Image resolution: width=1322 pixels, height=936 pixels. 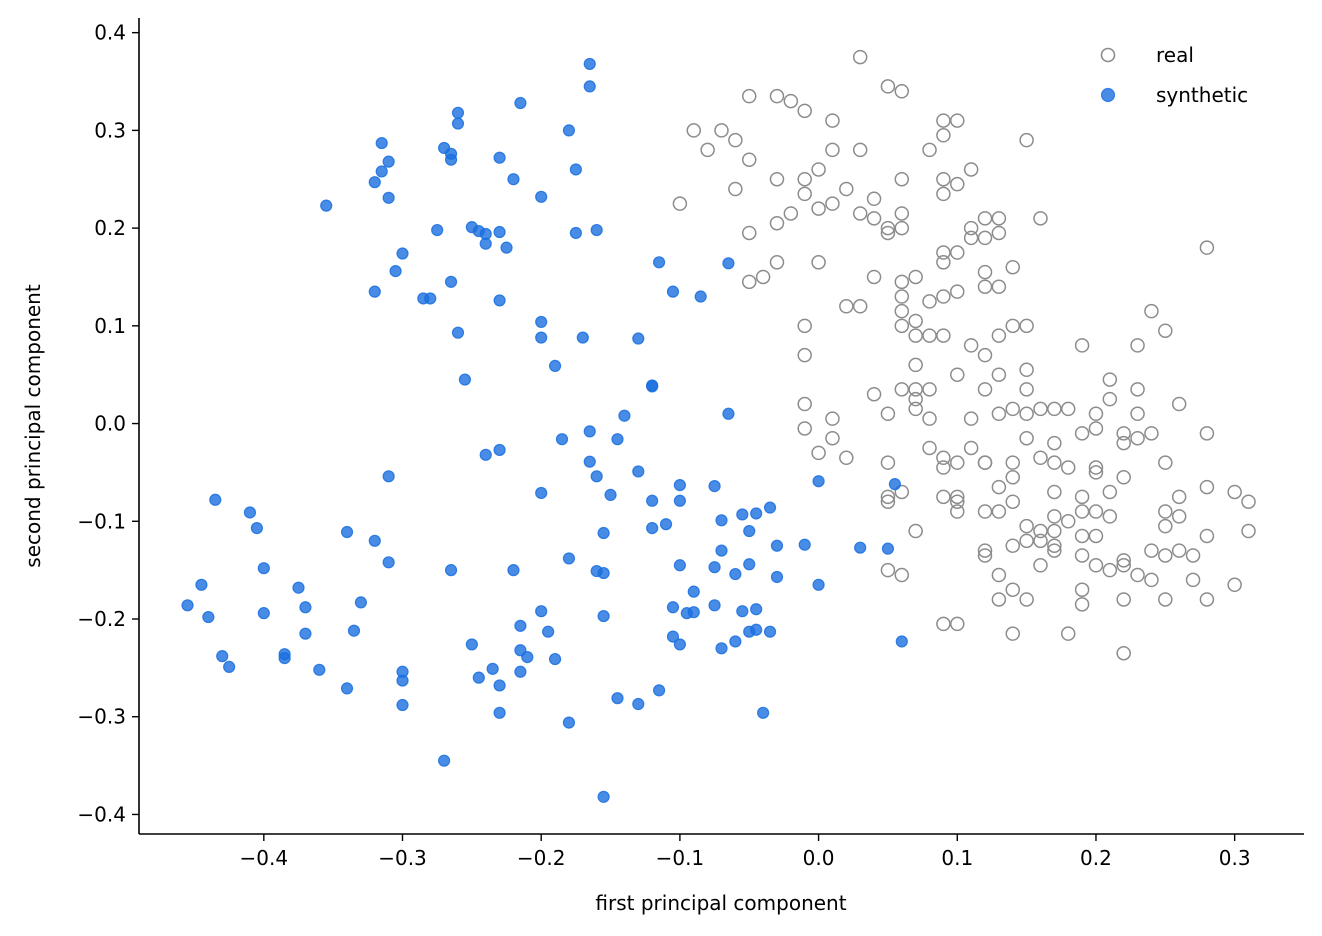 What do you see at coordinates (1096, 858) in the screenshot?
I see `x-tick-label: 0.2` at bounding box center [1096, 858].